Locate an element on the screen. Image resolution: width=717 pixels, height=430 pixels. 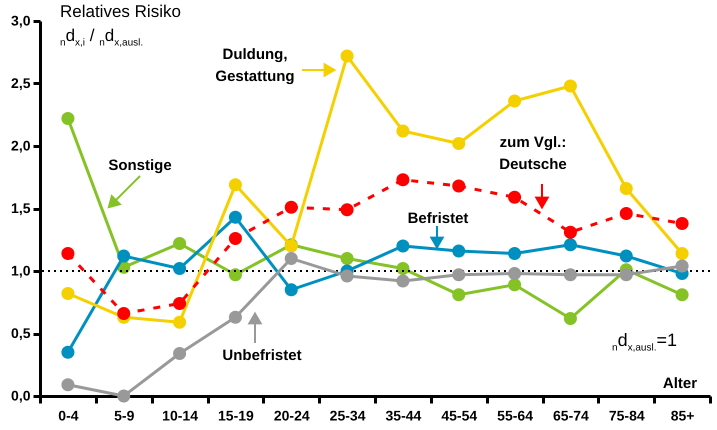
y-tick-label: 0,0 is located at coordinates (21, 396).